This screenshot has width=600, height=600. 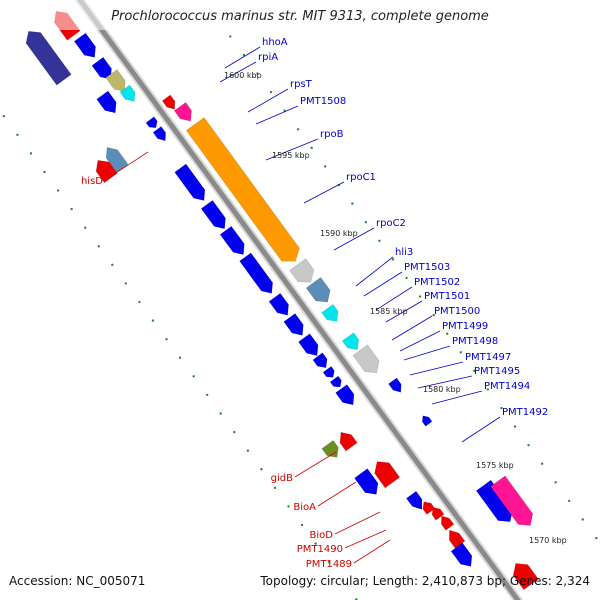 I want to click on gene-label-forward: PMT1508, so click(x=323, y=101).